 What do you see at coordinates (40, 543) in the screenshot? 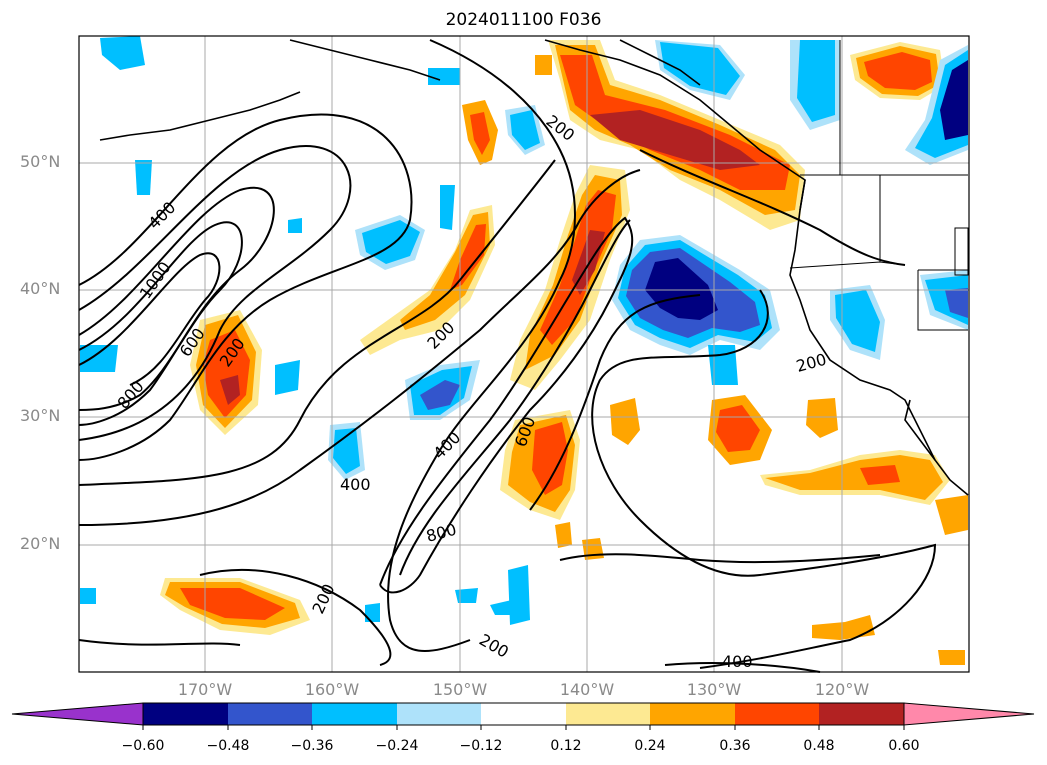
I see `lat-label: 20°N` at bounding box center [40, 543].